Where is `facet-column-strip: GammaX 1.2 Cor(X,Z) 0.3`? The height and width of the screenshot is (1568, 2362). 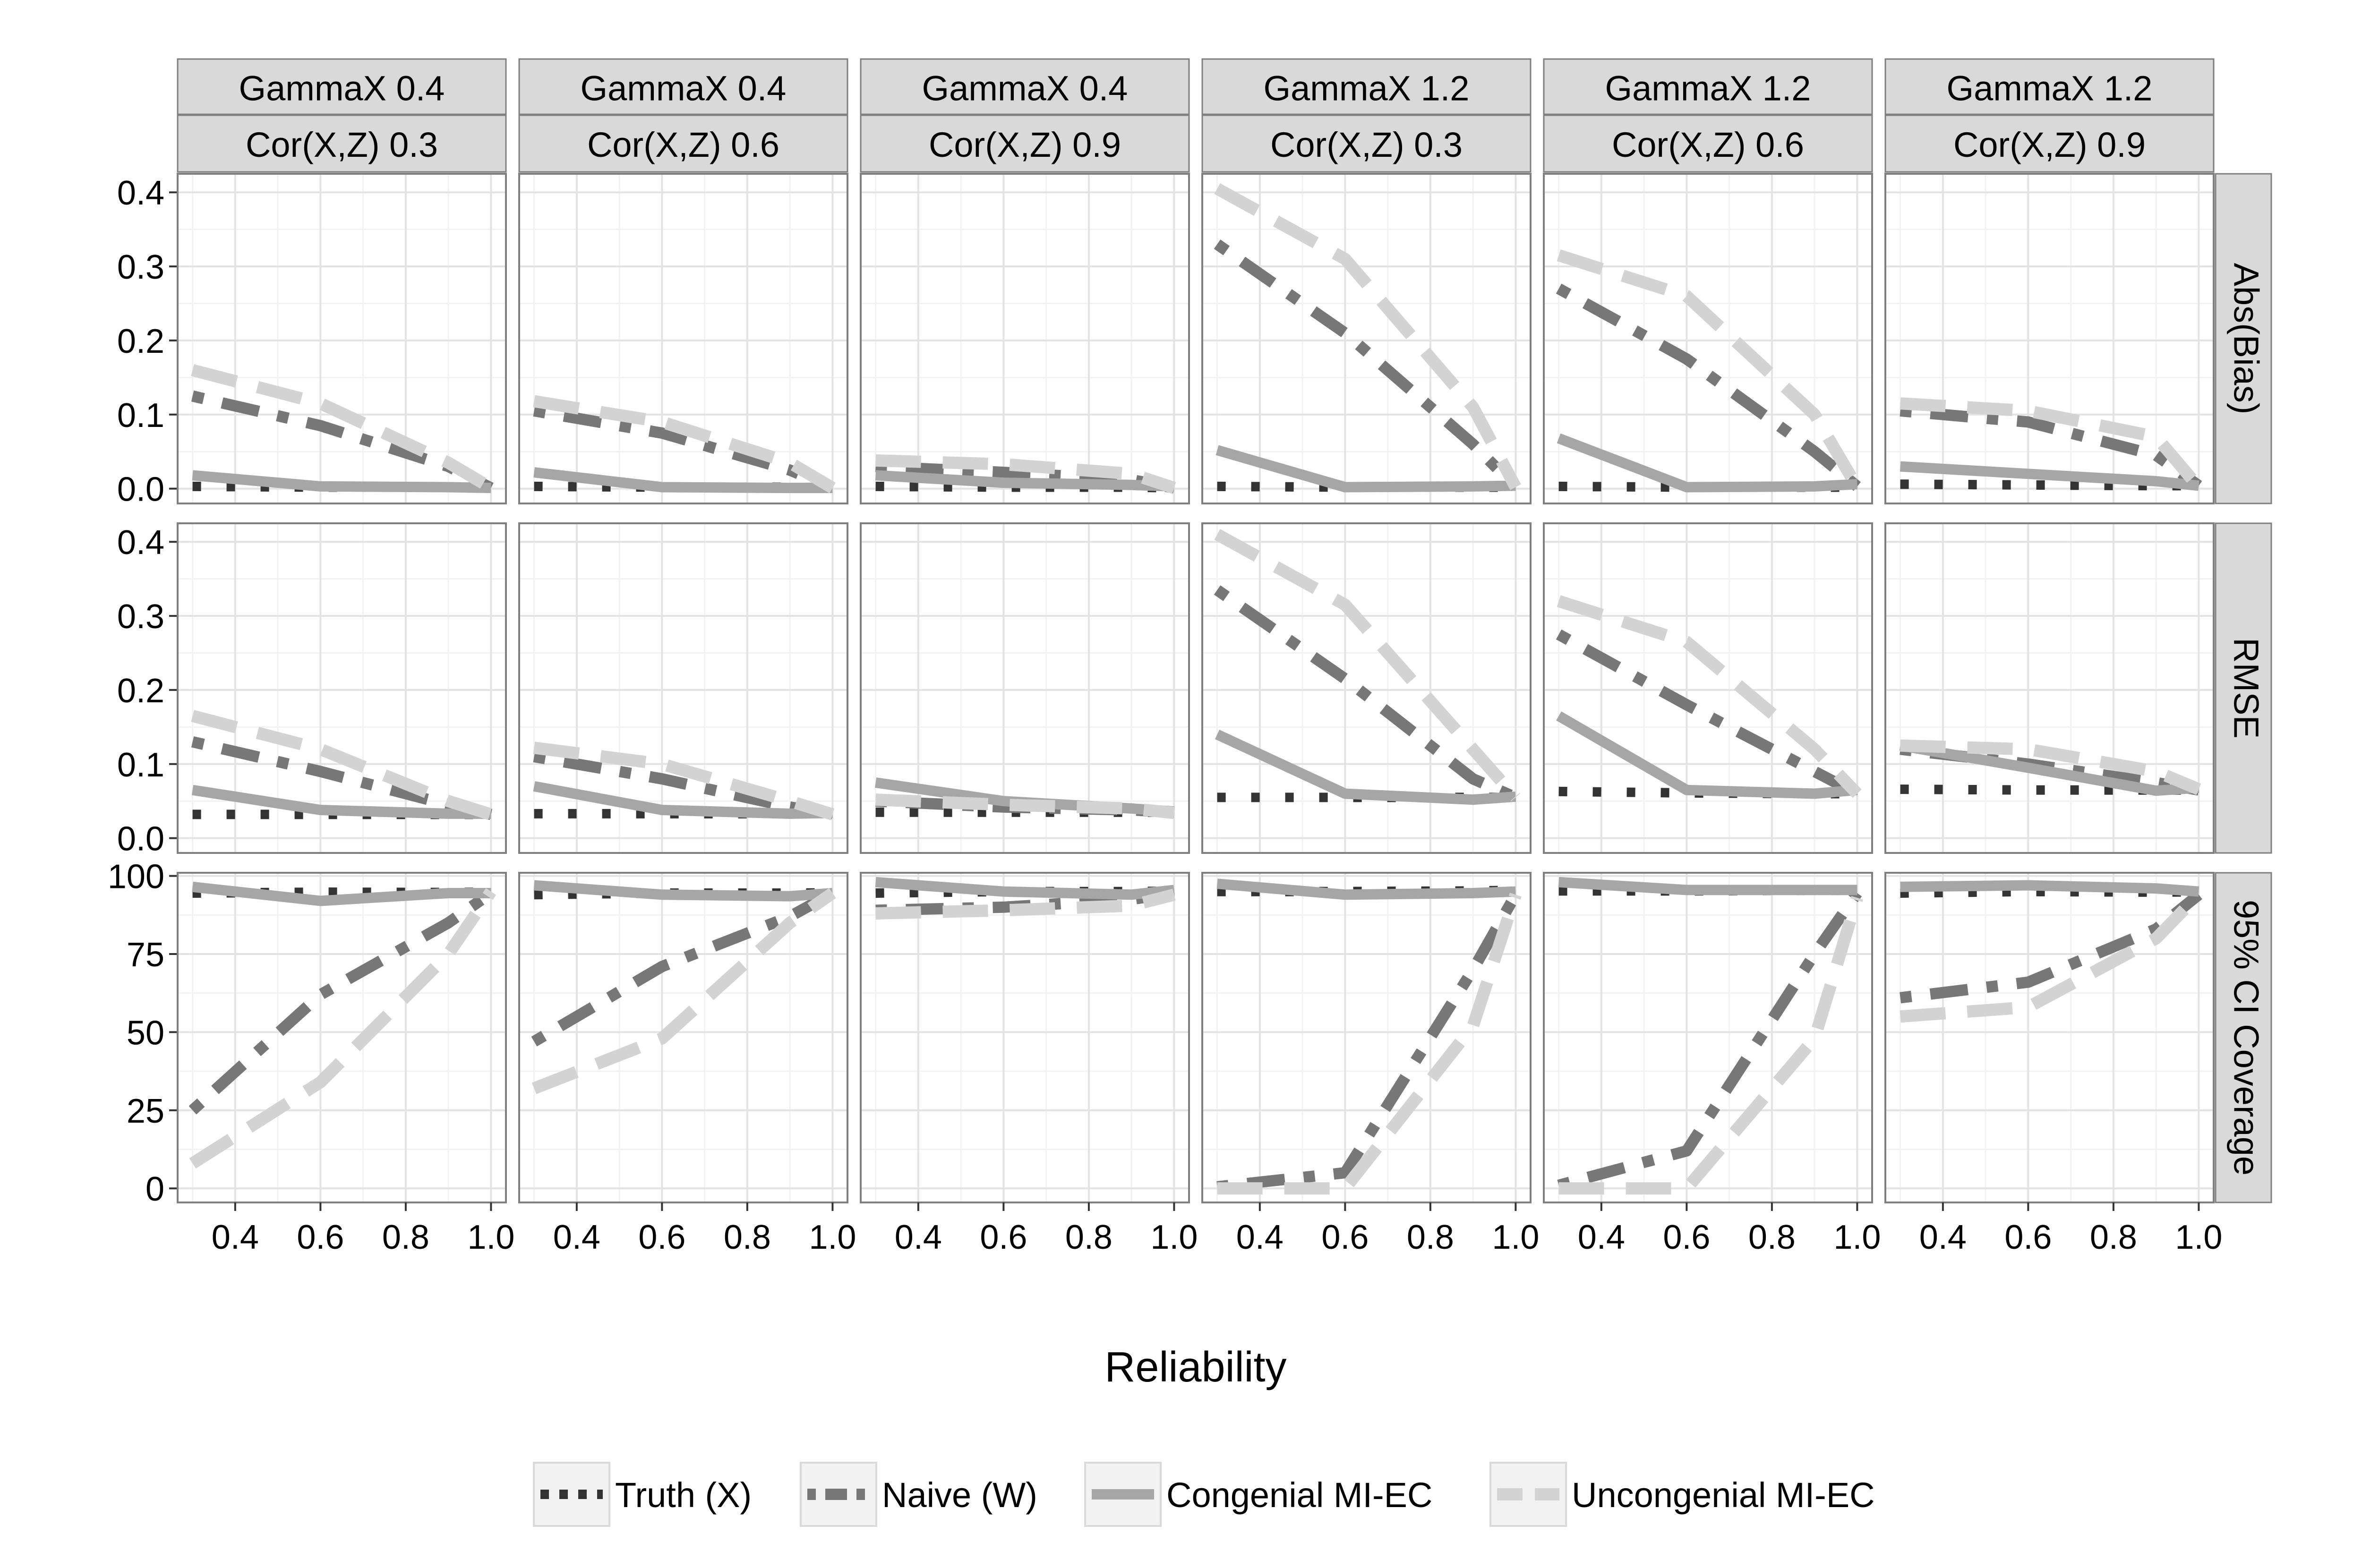
facet-column-strip: GammaX 1.2 Cor(X,Z) 0.3 is located at coordinates (1366, 115).